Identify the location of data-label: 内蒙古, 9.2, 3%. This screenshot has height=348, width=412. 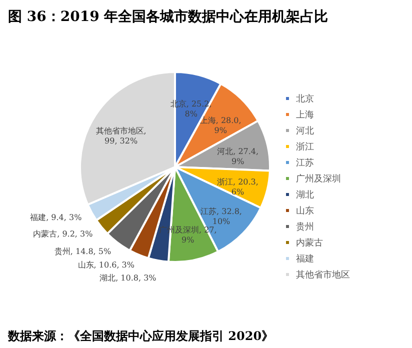
(63, 233).